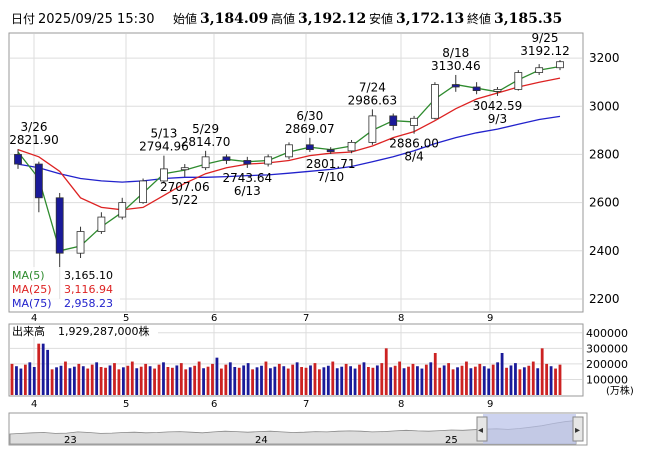 Image resolution: width=653 pixels, height=474 pixels. Describe the element at coordinates (545, 38) in the screenshot. I see `annotation-date: 9/25` at that location.